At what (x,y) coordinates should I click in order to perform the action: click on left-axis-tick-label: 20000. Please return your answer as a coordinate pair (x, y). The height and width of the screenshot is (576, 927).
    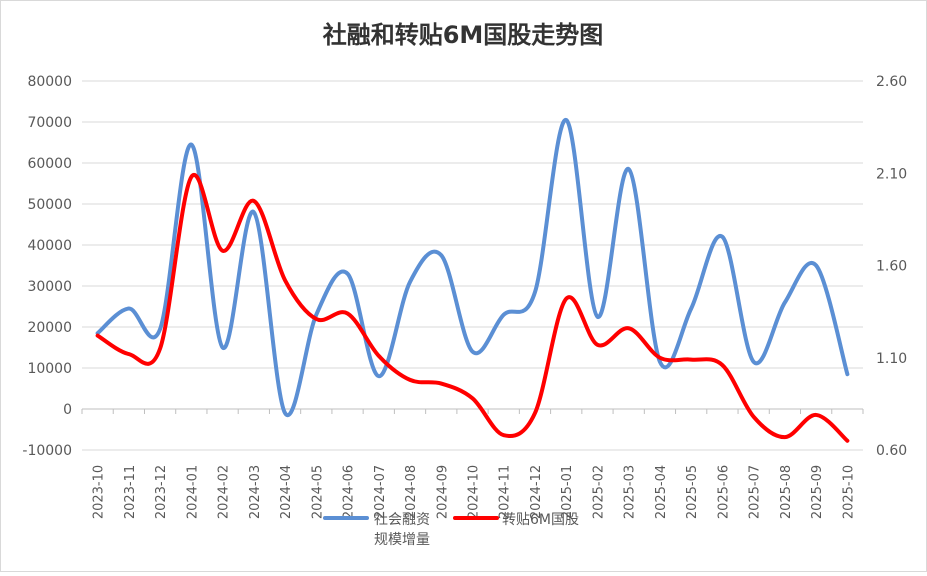
    Looking at the image, I should click on (49, 328).